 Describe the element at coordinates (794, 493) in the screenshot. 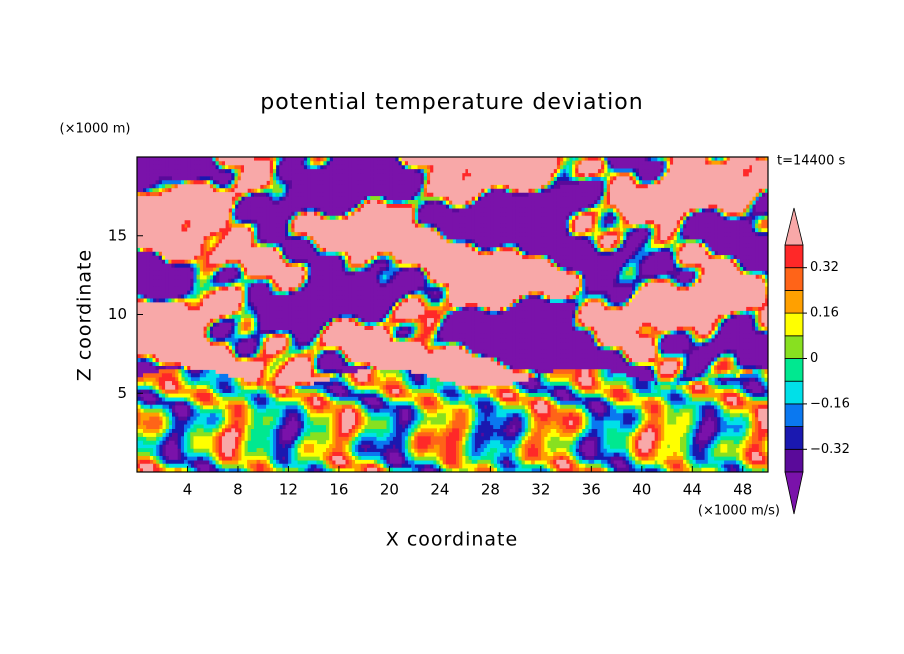

I see `colorbar-bottom-arrow` at that location.